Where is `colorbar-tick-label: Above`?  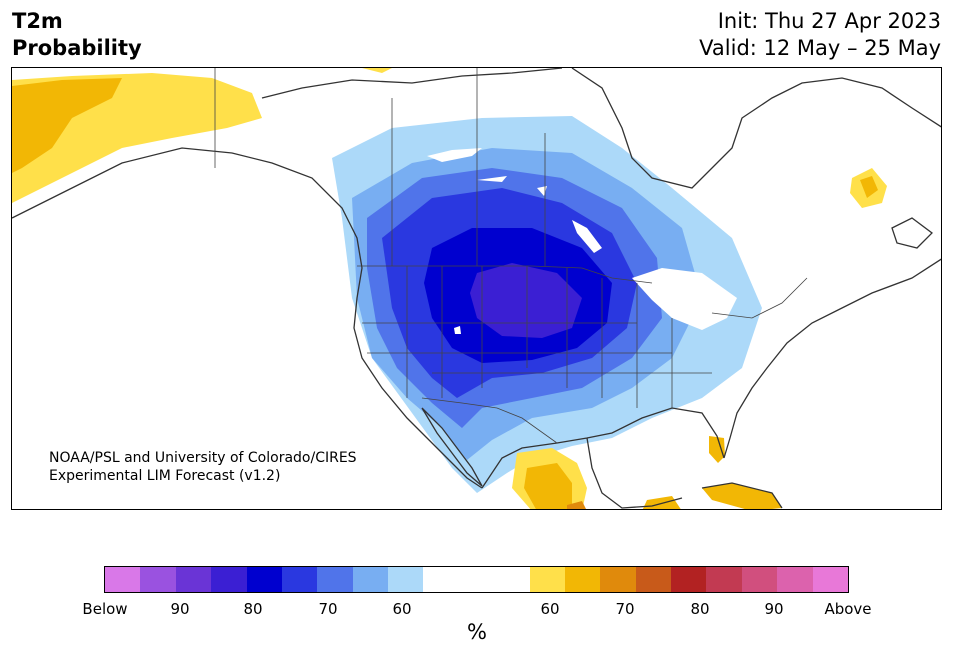
colorbar-tick-label: Above is located at coordinates (848, 609).